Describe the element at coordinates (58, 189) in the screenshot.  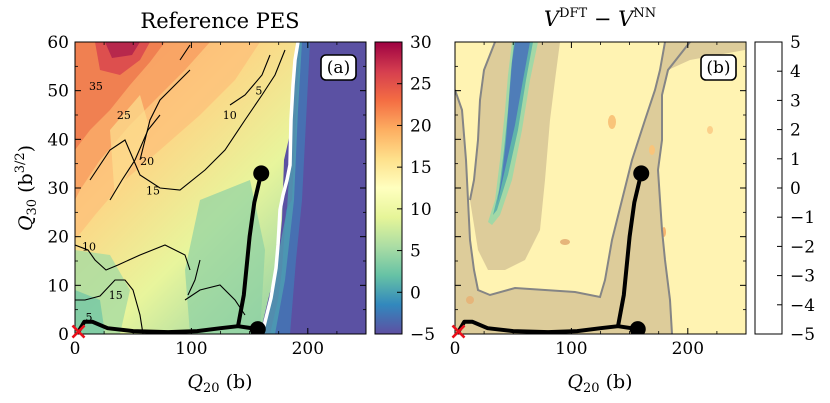
I see `panel-a-ytick-label: 30` at that location.